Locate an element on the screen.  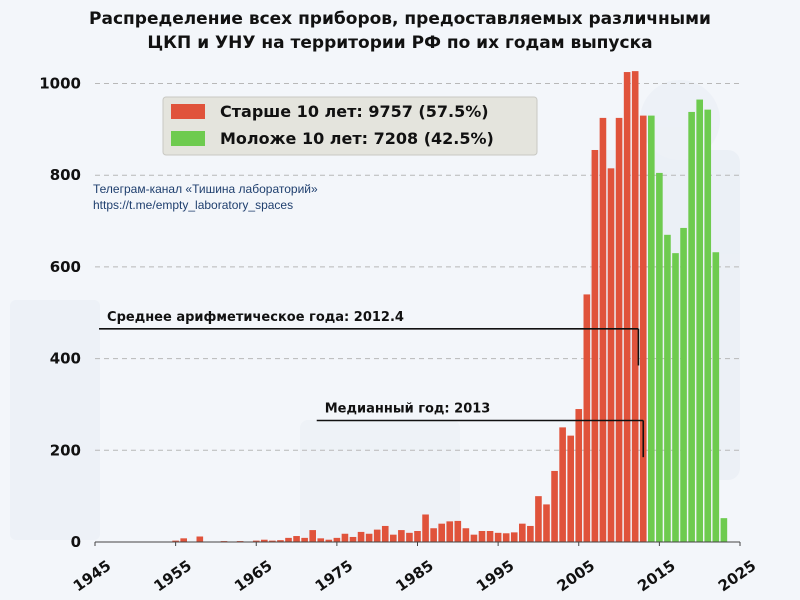
legend-swatch-newer is located at coordinates (188, 138).